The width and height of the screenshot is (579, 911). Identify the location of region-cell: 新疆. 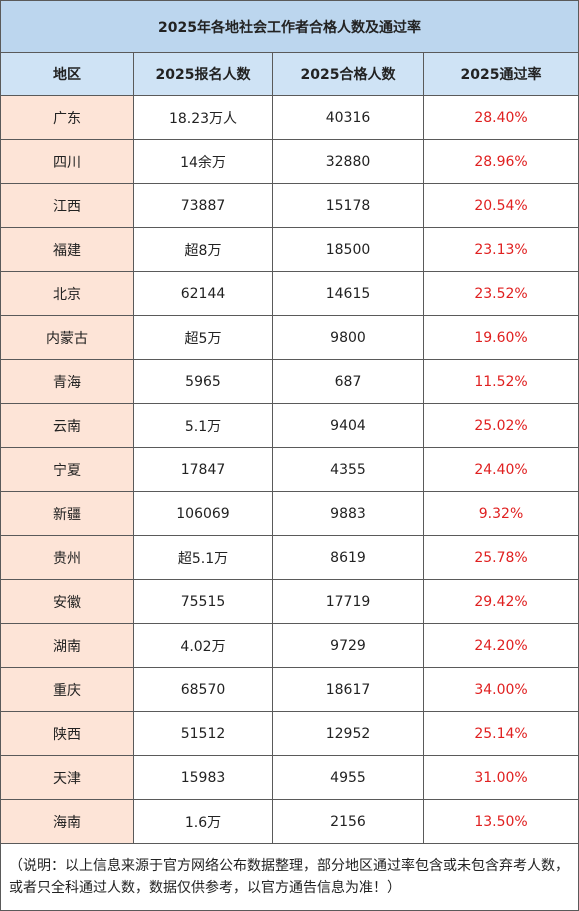
(67, 513).